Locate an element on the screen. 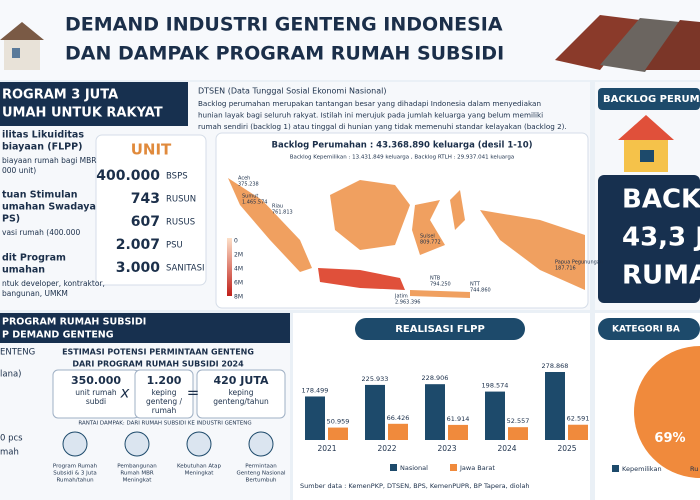 The height and width of the screenshot is (500, 700). item-desc: 000 unit) is located at coordinates (19, 170).